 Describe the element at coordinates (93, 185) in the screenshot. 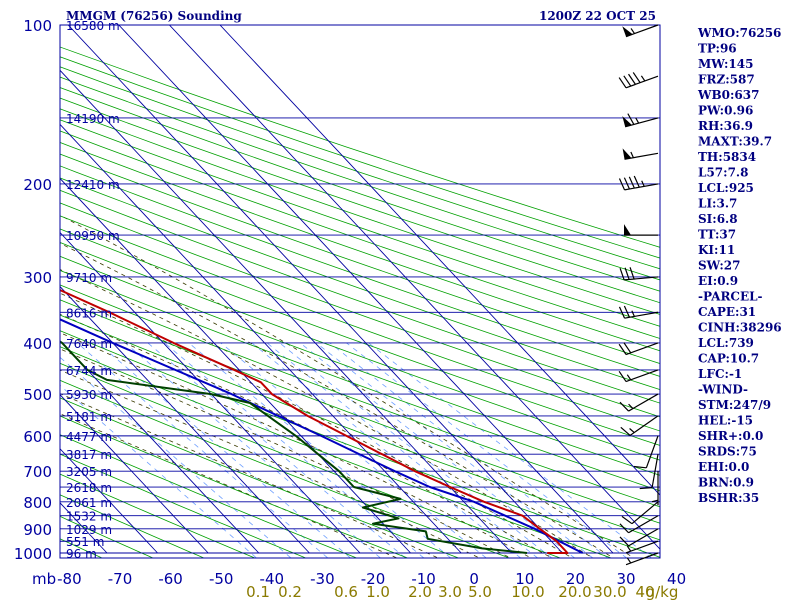

I see `height-label: 12410 m` at that location.